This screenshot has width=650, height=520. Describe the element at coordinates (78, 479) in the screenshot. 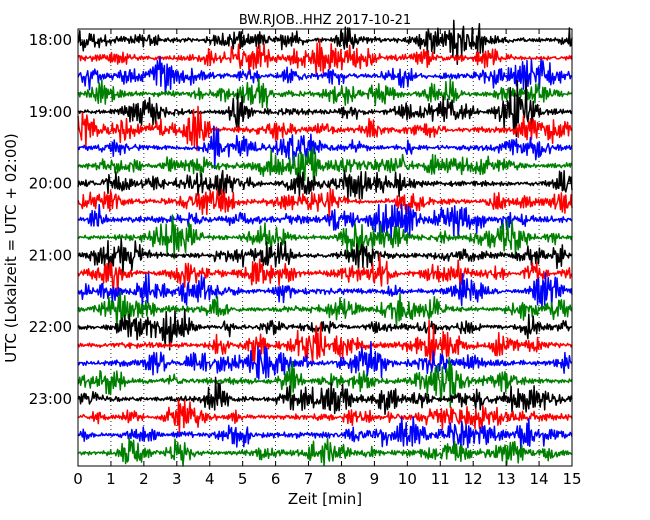

I see `x-tick-label: 0` at that location.